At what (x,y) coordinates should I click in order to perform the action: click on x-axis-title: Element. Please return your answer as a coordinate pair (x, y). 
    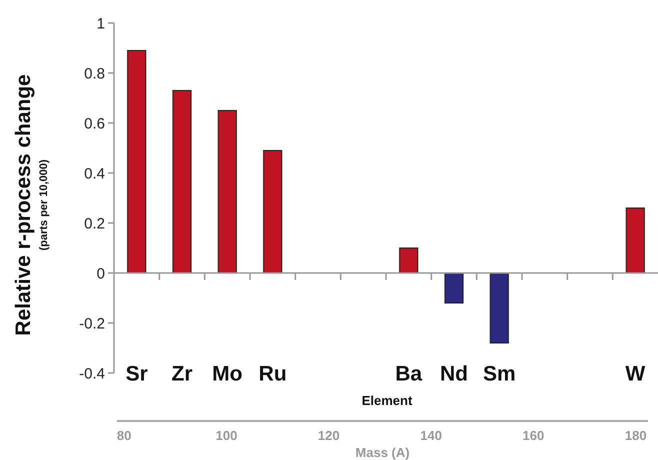
    Looking at the image, I should click on (387, 400).